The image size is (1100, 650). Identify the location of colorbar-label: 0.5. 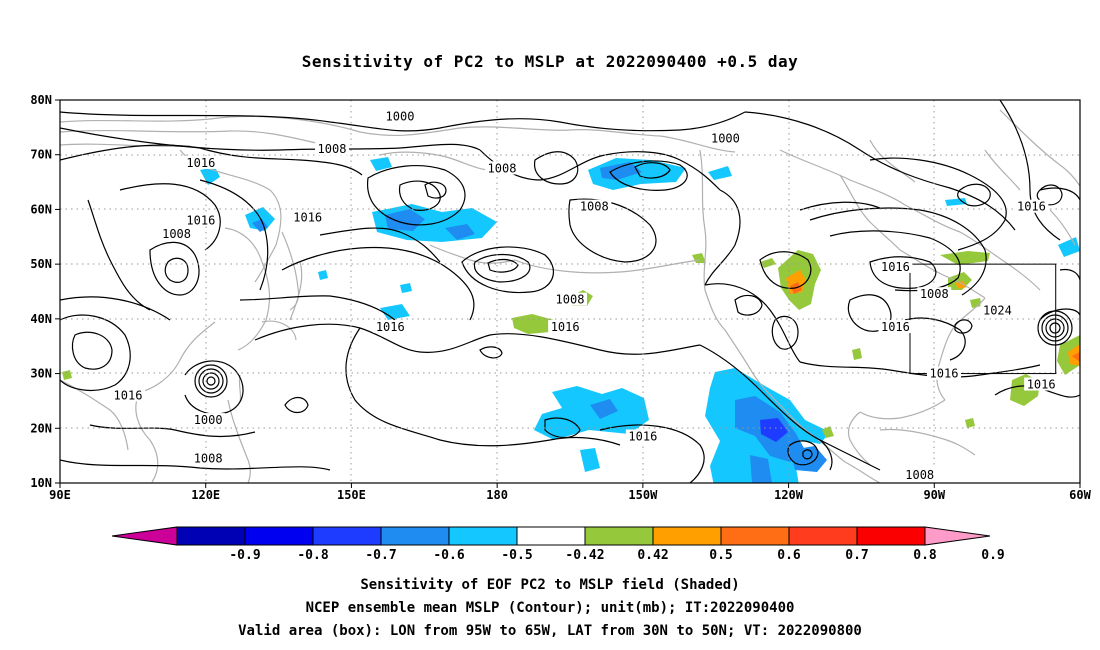
(720, 555).